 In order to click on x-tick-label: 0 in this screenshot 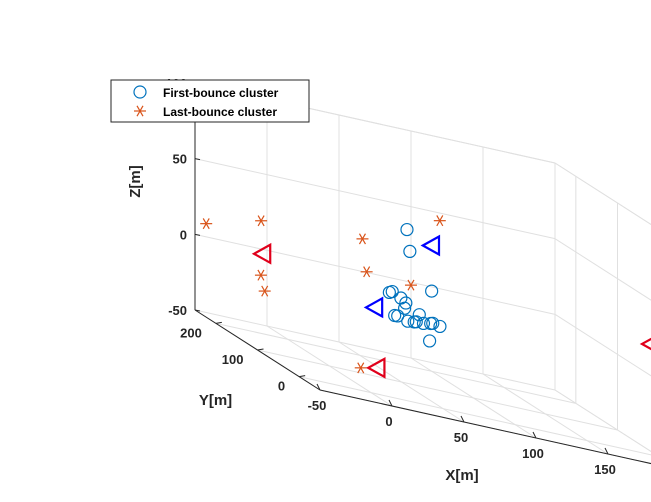, I will do `click(388, 421)`.